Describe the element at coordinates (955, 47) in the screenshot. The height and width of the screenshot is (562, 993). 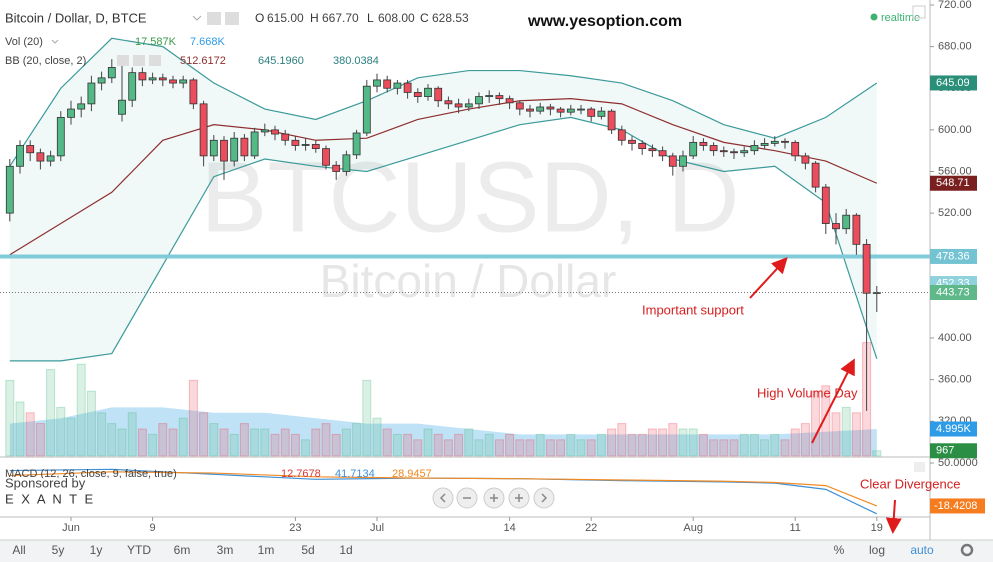
I see `y-tick-label: 680.00` at that location.